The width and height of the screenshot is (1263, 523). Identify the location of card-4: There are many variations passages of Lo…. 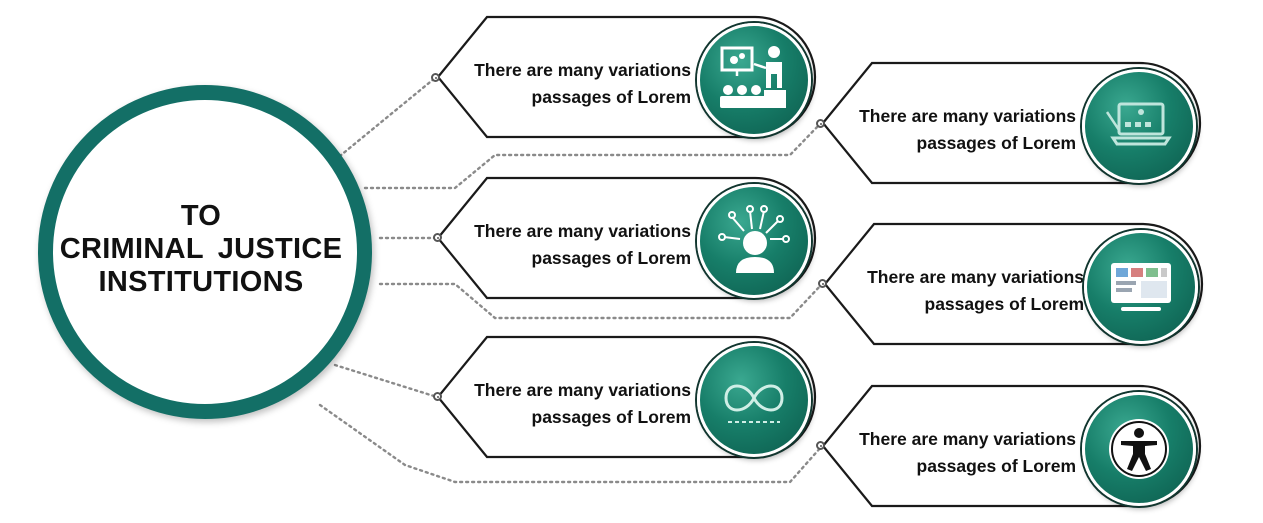
(1014, 284).